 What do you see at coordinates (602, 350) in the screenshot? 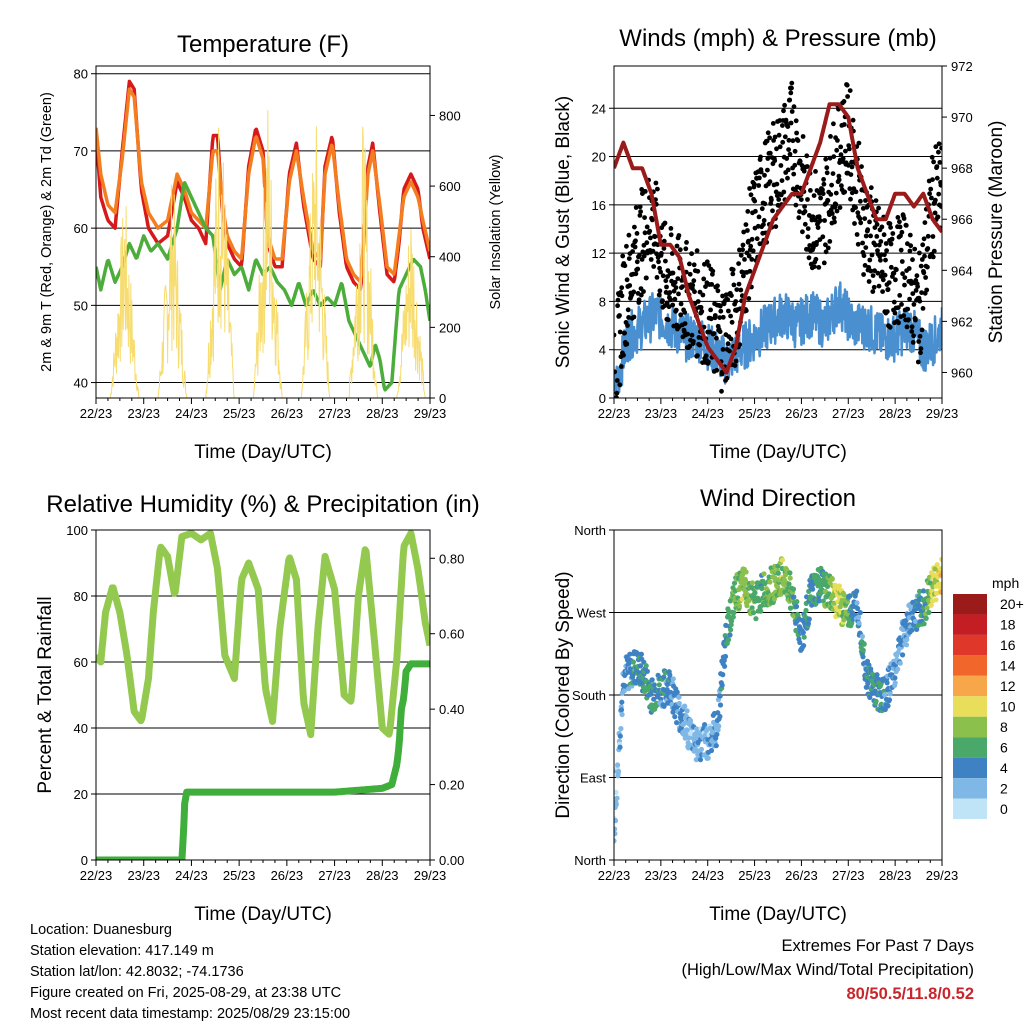
I see `winds-ytick-label: 4` at bounding box center [602, 350].